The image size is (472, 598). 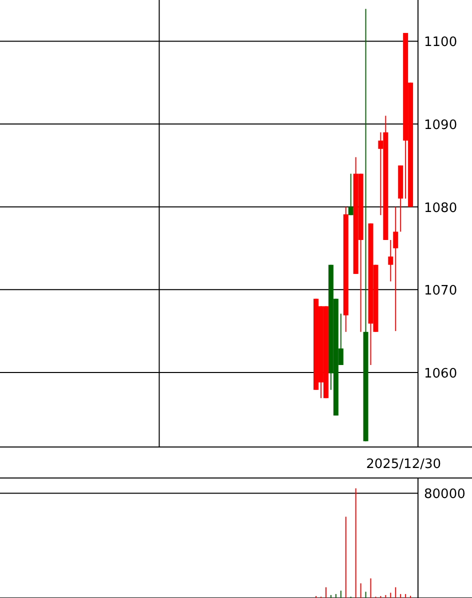 What do you see at coordinates (441, 374) in the screenshot?
I see `y-tick-label: 1060` at bounding box center [441, 374].